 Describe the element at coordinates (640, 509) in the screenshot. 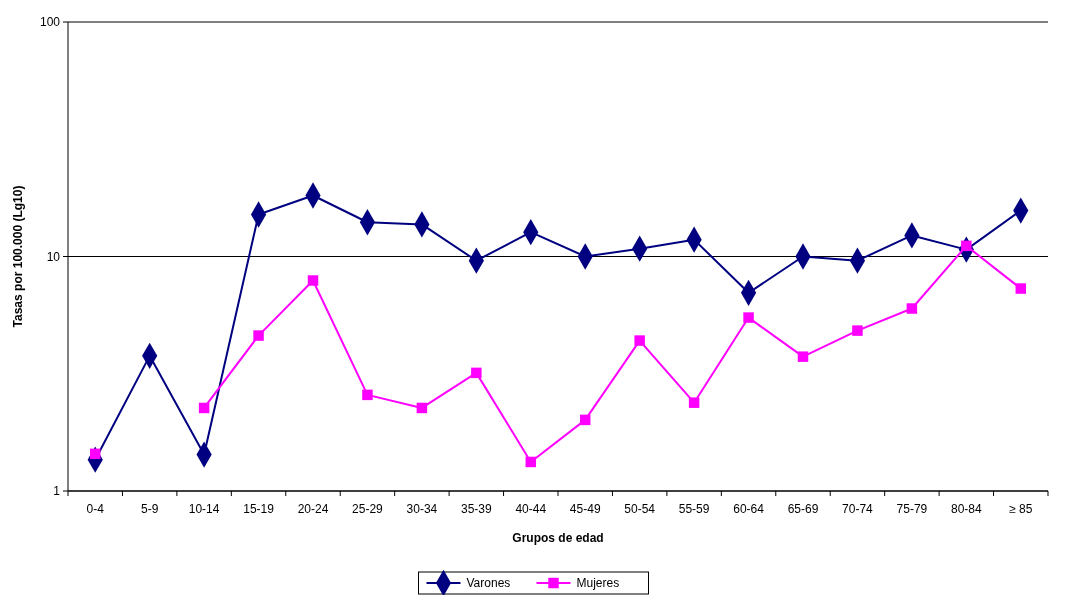

I see `x-tick-label: 50-54` at that location.